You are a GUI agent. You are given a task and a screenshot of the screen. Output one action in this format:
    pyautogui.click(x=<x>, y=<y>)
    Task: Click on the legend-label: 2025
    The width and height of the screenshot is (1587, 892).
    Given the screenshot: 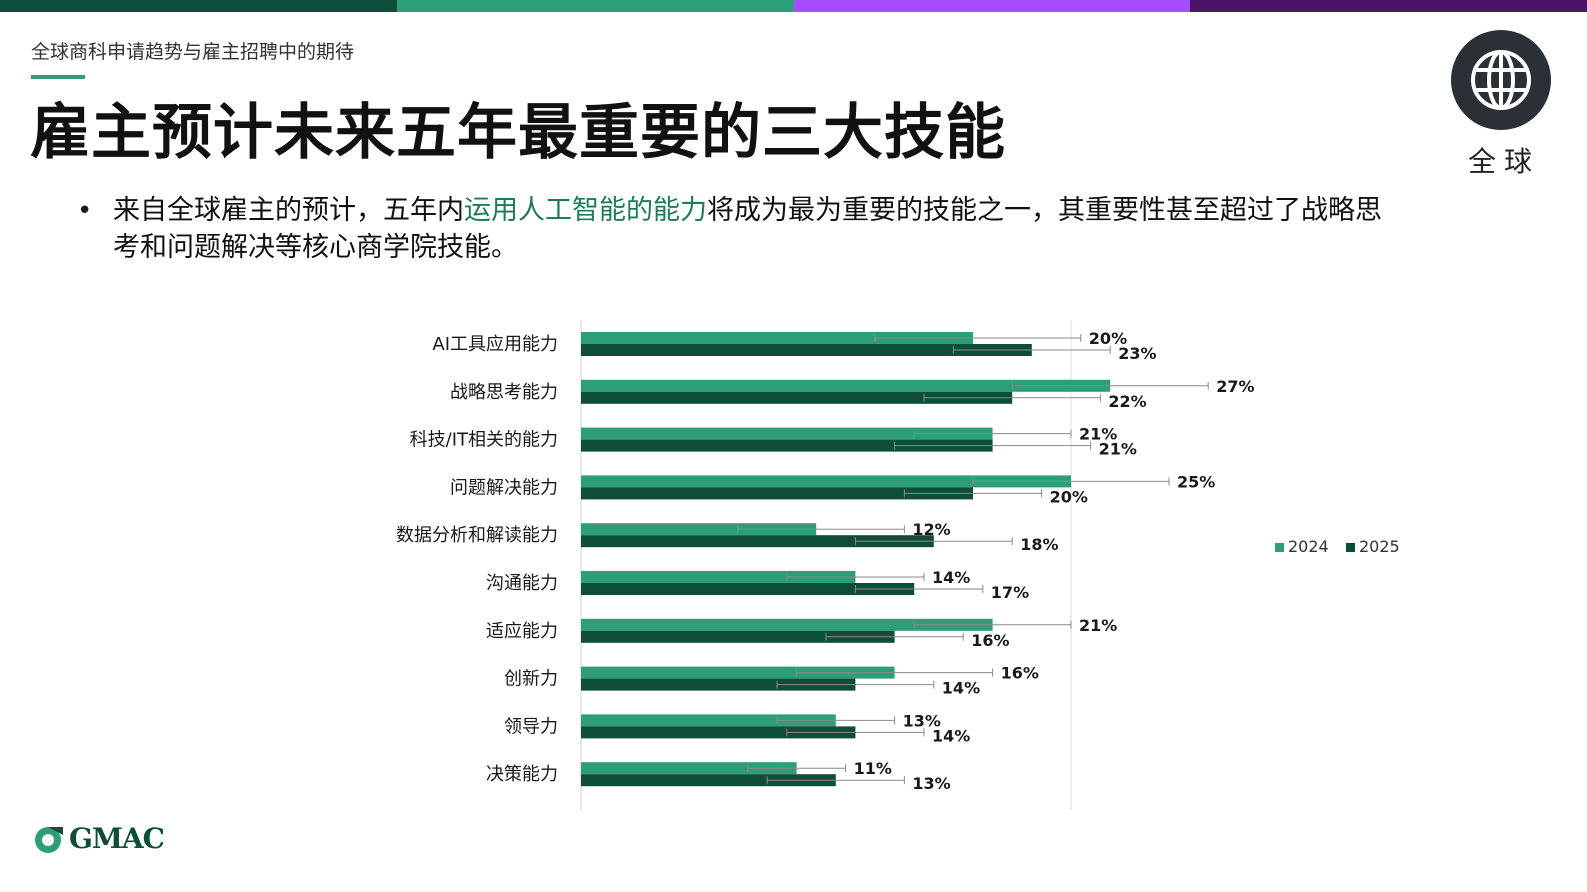 What is the action you would take?
    pyautogui.click(x=1379, y=546)
    